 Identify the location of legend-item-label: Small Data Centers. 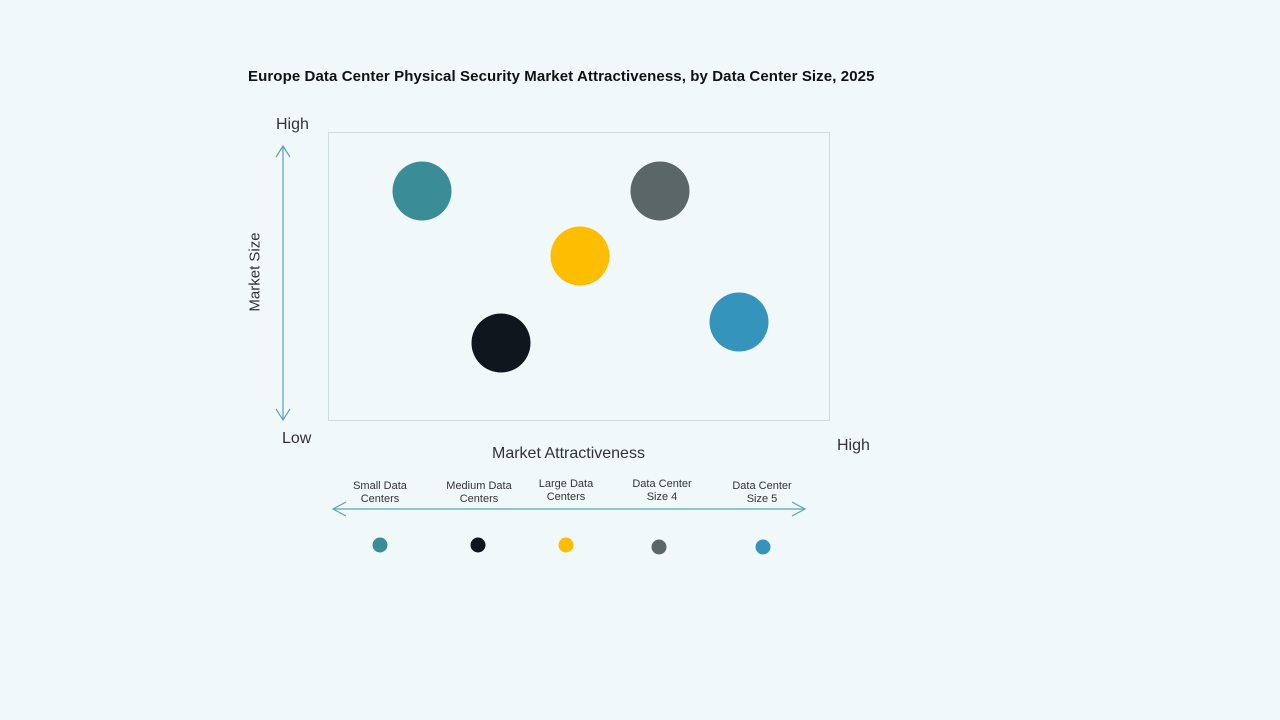
(380, 492).